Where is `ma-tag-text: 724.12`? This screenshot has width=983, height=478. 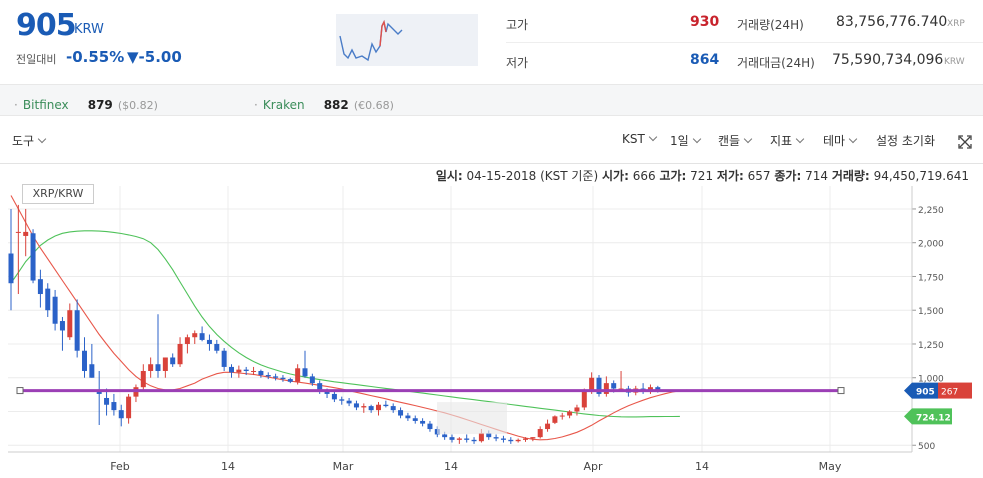 ma-tag-text: 724.12 is located at coordinates (933, 418).